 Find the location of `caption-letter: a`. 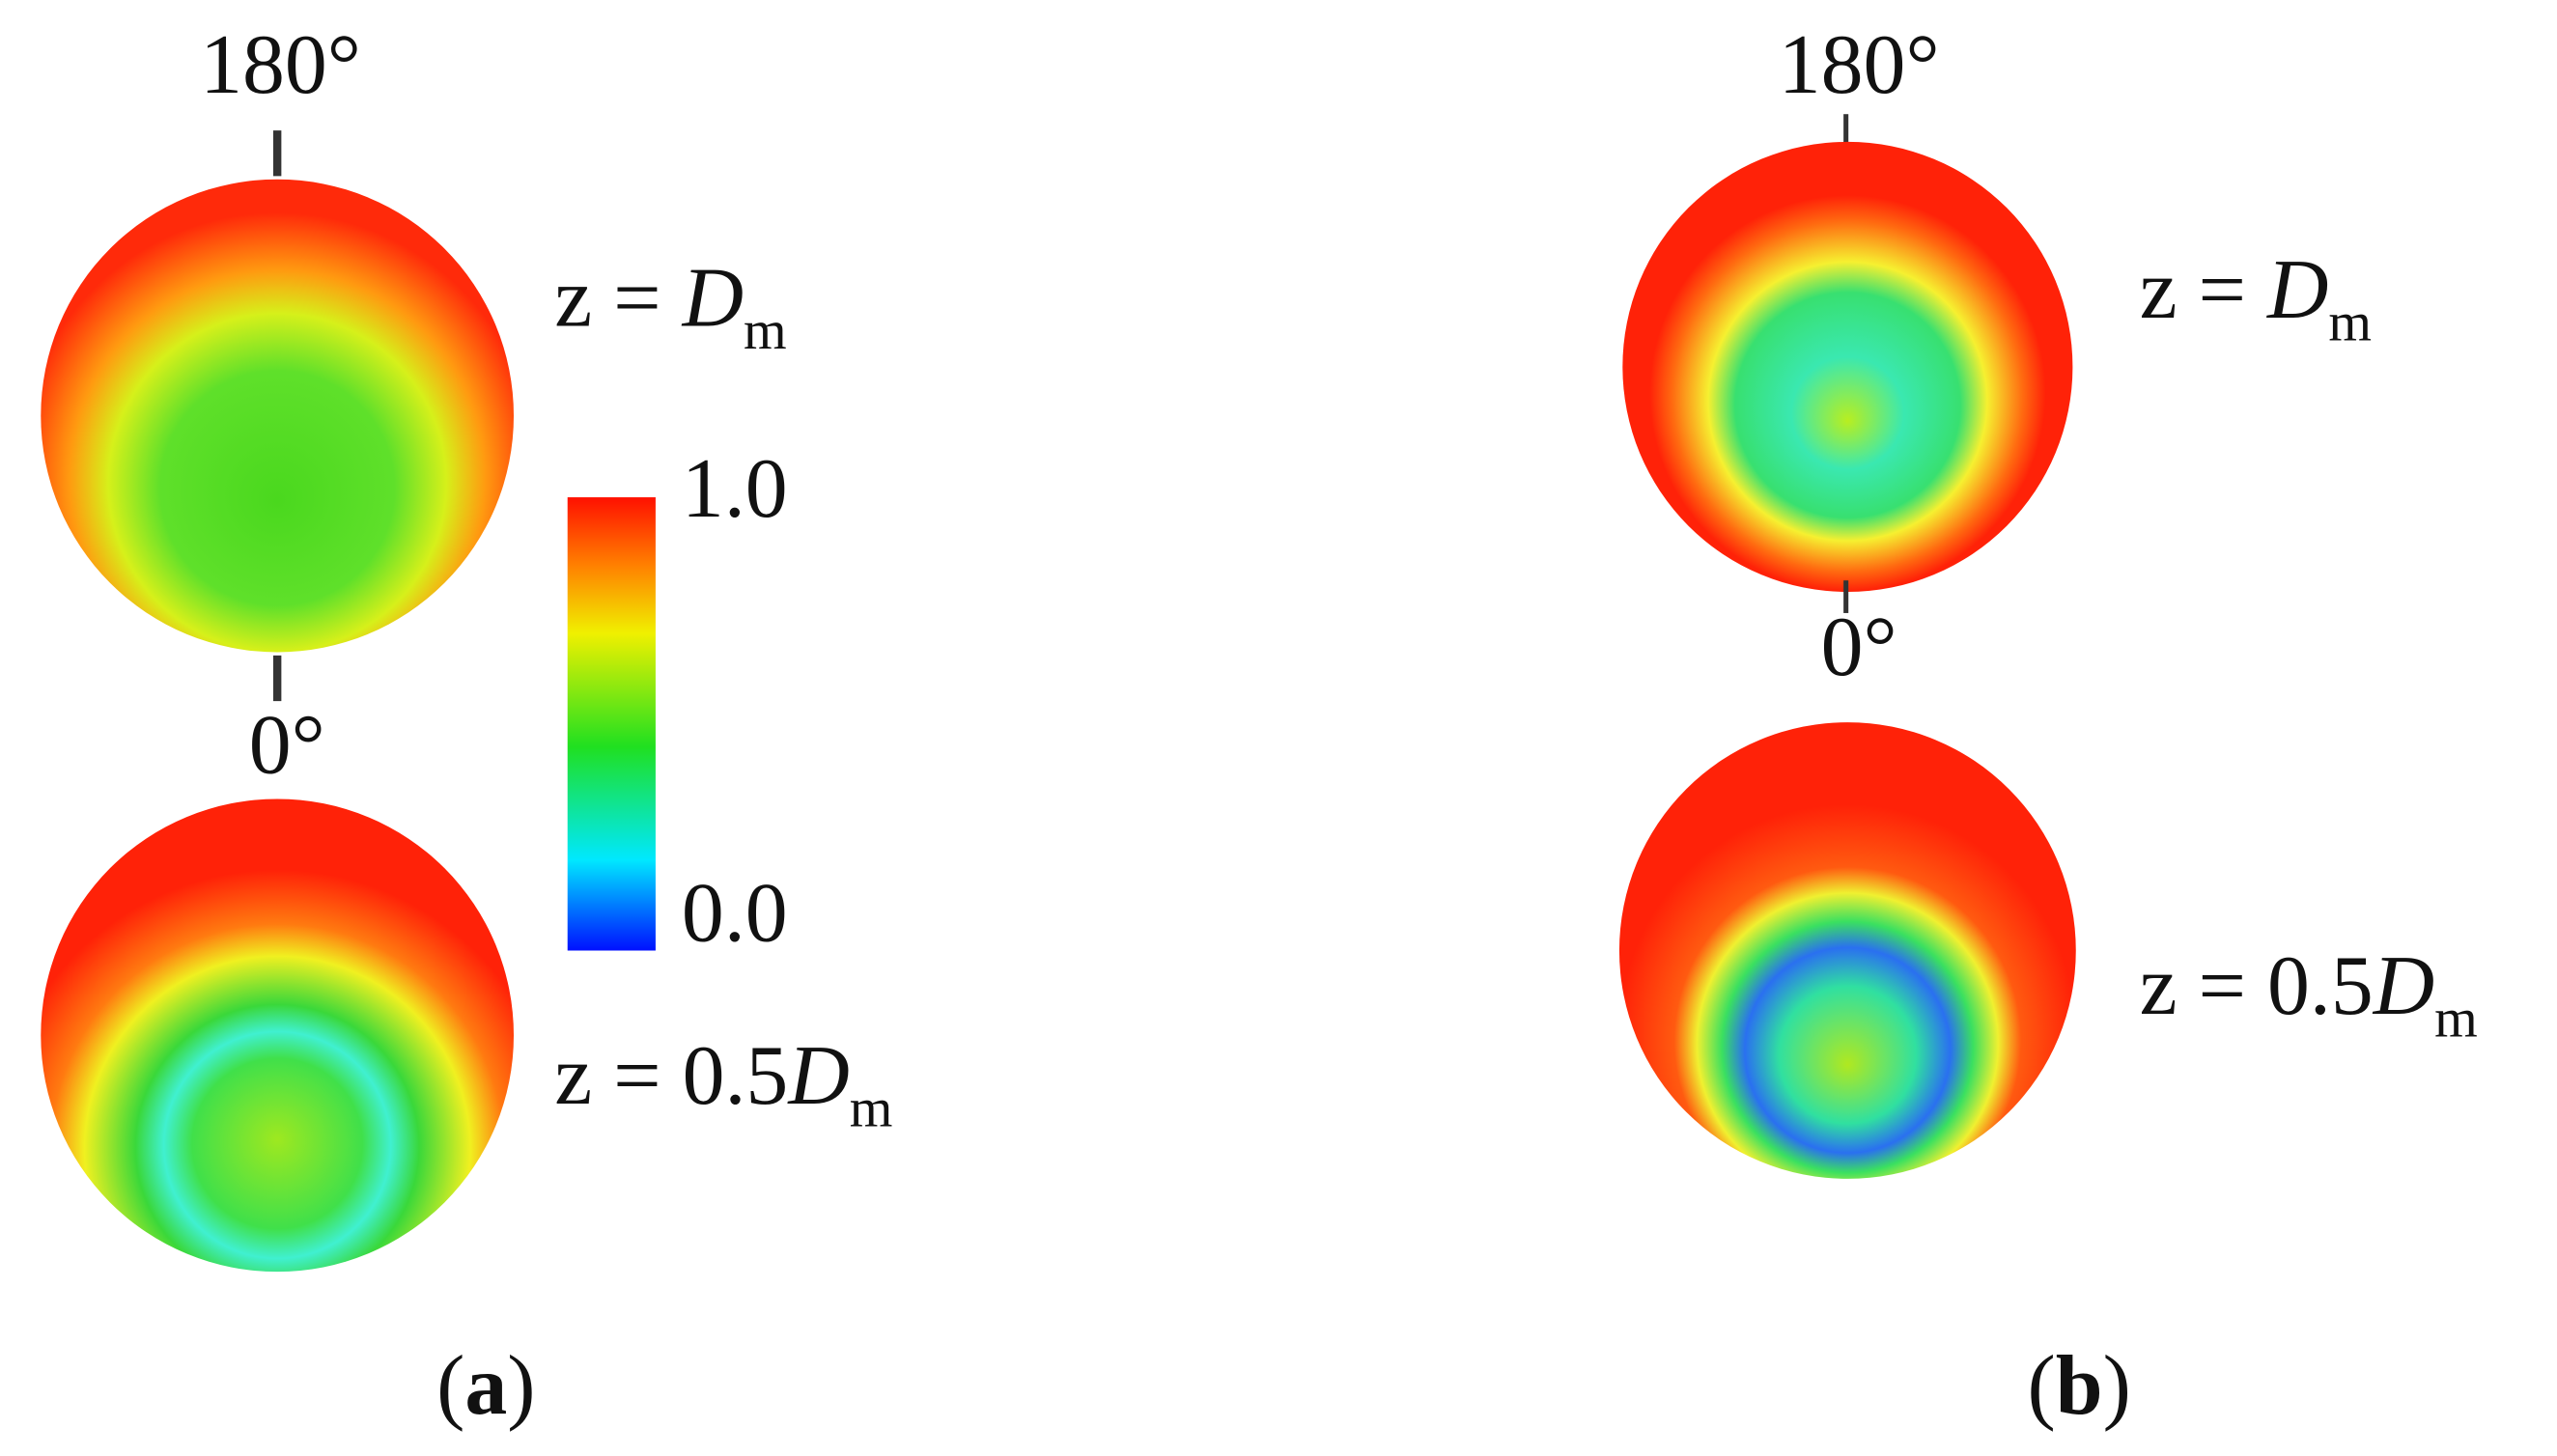

caption-letter: a is located at coordinates (485, 1385).